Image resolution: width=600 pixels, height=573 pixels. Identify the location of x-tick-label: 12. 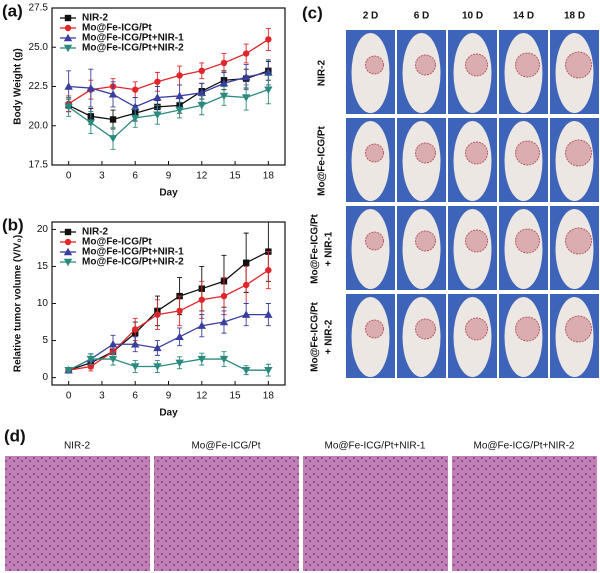
(202, 396).